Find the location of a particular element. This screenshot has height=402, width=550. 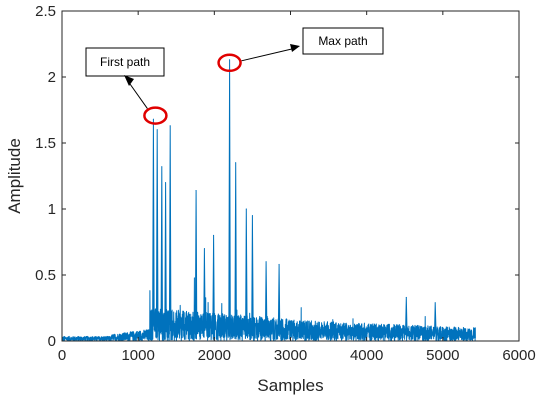

y-axis-label: Amplitude is located at coordinates (14, 176).